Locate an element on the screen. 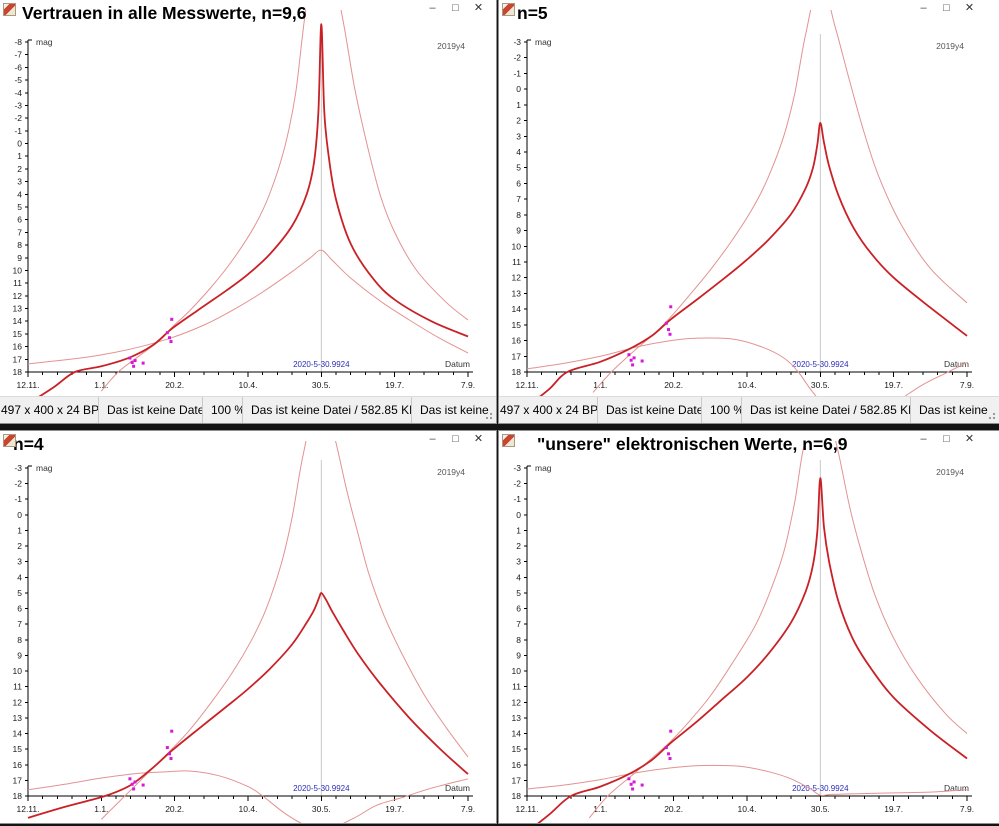 The image size is (999, 826). y-tick-label: 7 is located at coordinates (518, 624).